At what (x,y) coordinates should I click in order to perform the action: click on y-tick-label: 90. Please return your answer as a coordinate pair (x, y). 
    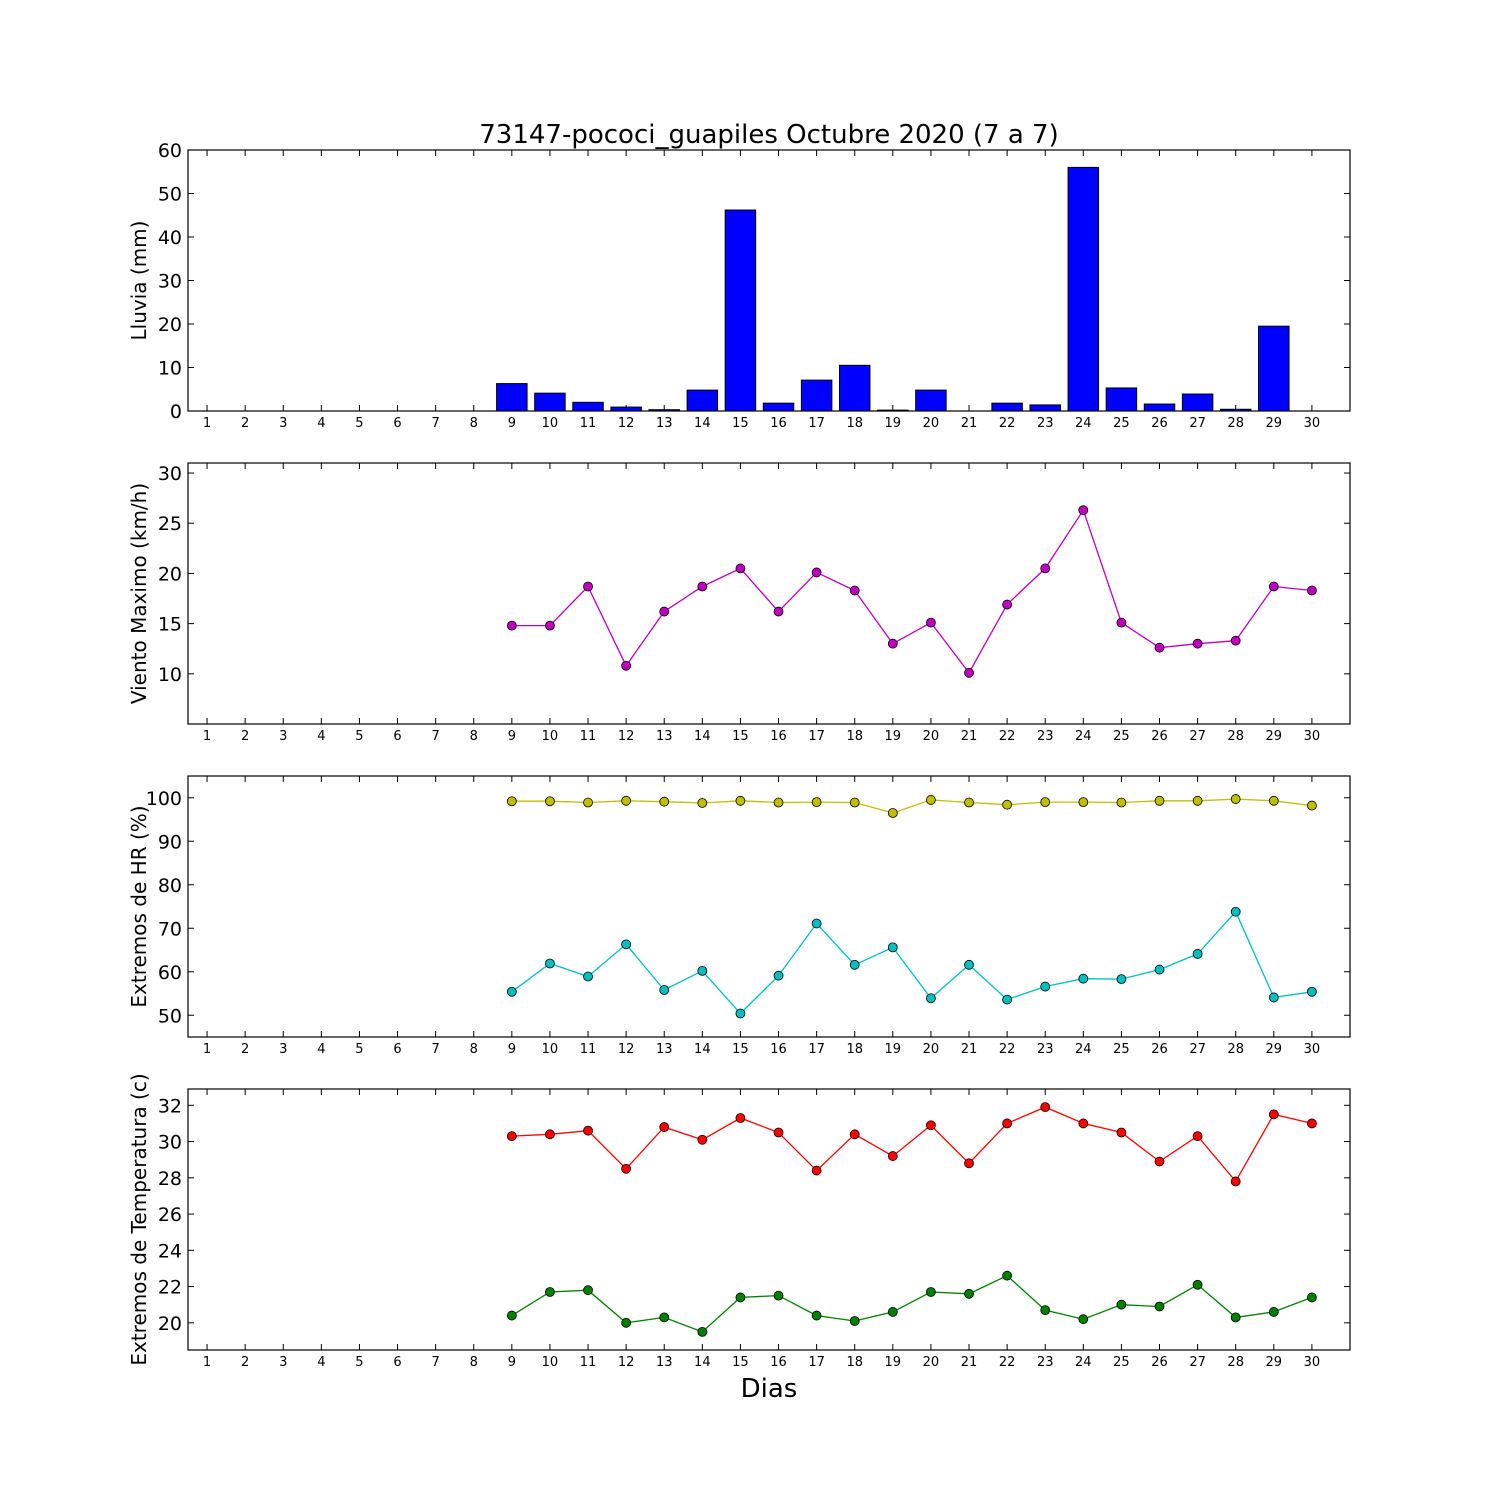
    Looking at the image, I should click on (170, 842).